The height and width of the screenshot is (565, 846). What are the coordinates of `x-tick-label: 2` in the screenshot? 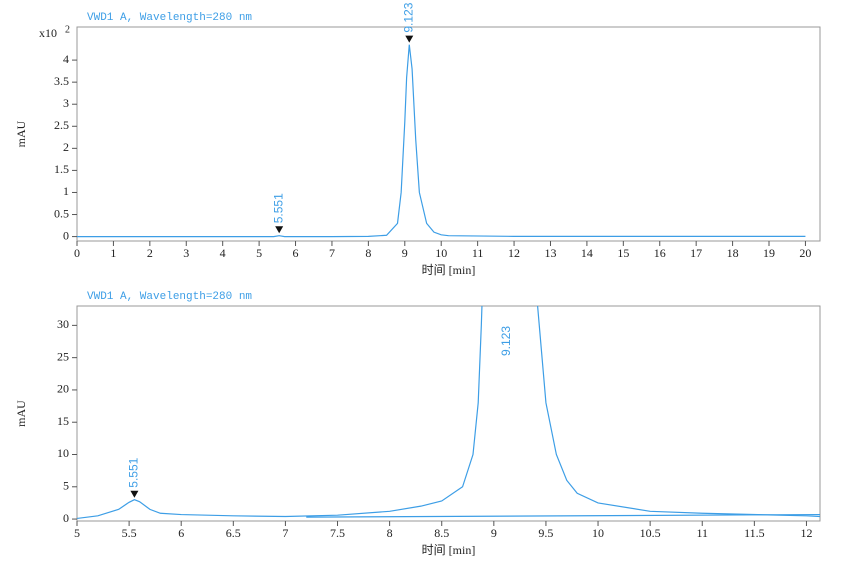 It's located at (150, 253).